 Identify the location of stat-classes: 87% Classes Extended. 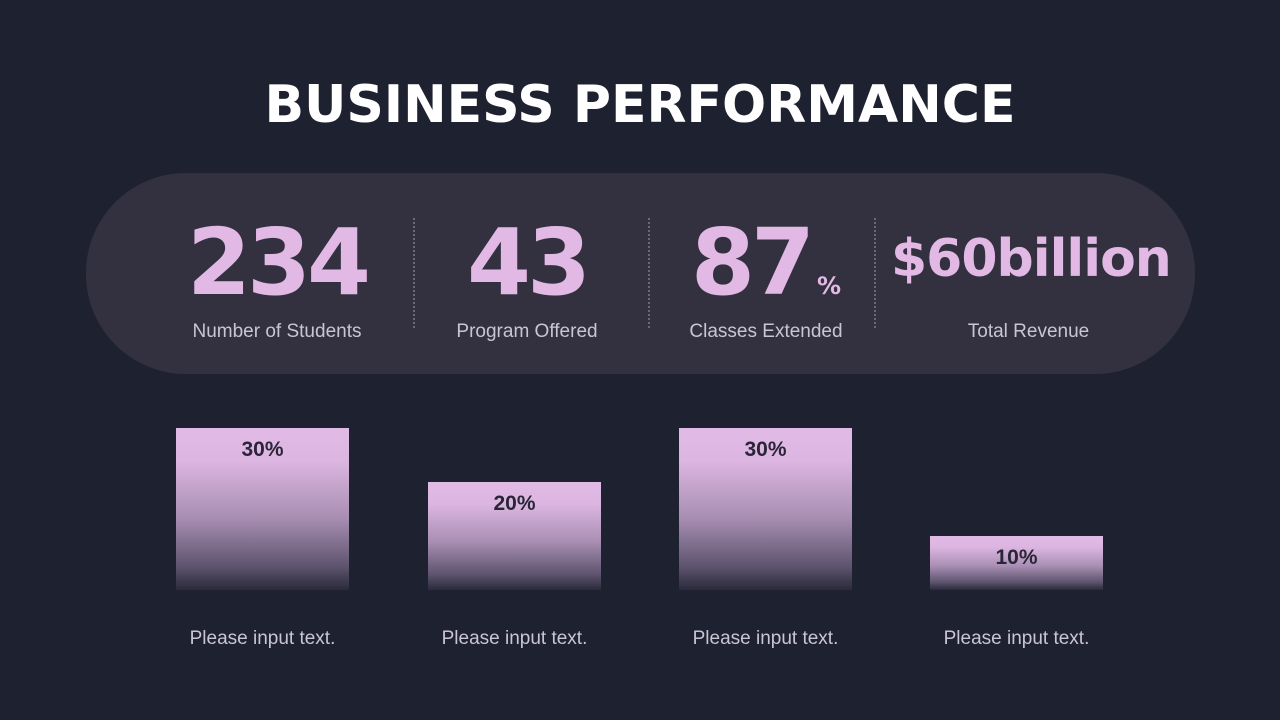
(766, 273).